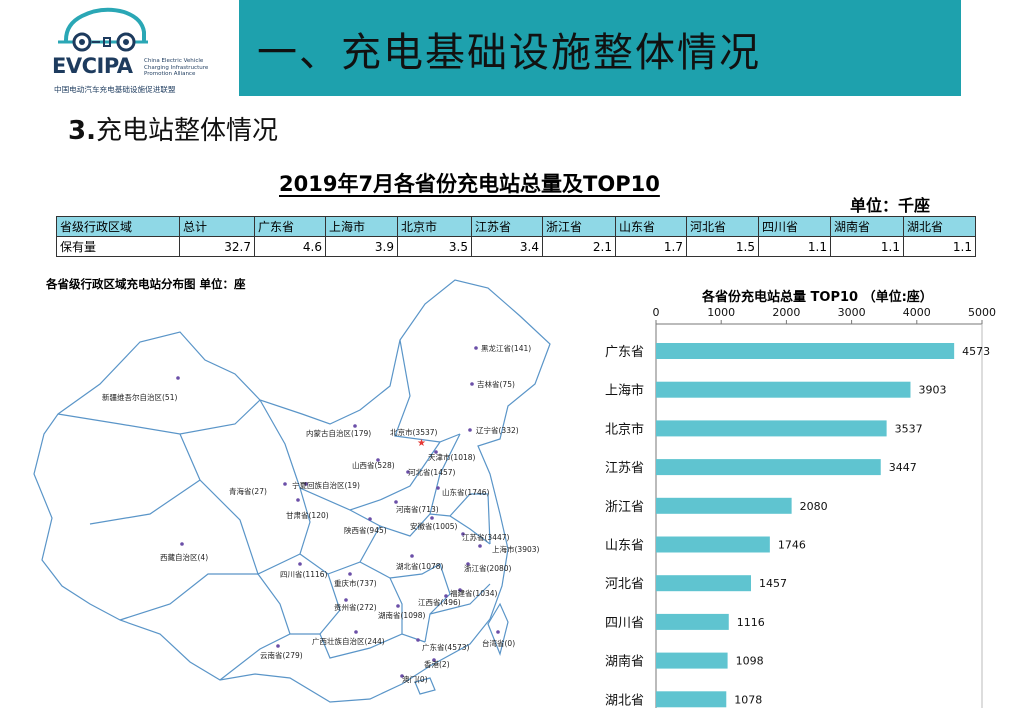  What do you see at coordinates (624, 623) in the screenshot?
I see `category-label: 四川省` at bounding box center [624, 623].